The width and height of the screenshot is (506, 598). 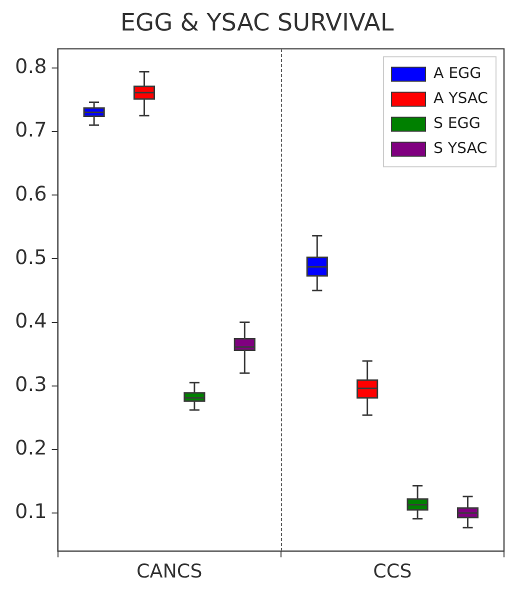 What do you see at coordinates (457, 123) in the screenshot?
I see `legend-label: S EGG` at bounding box center [457, 123].